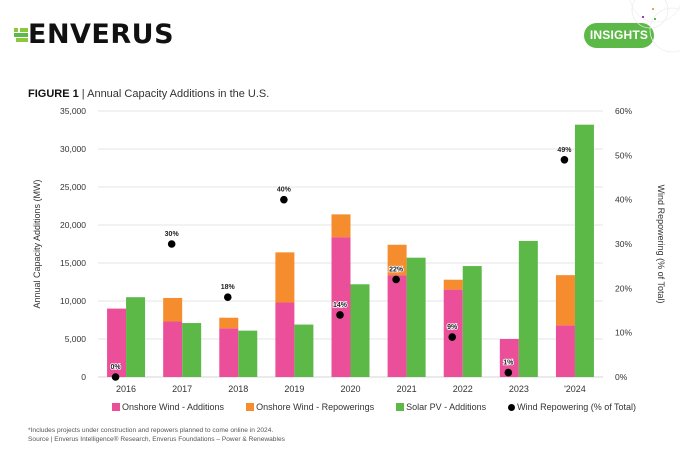 This screenshot has width=680, height=453. Describe the element at coordinates (172, 234) in the screenshot. I see `point-label: 30%` at that location.